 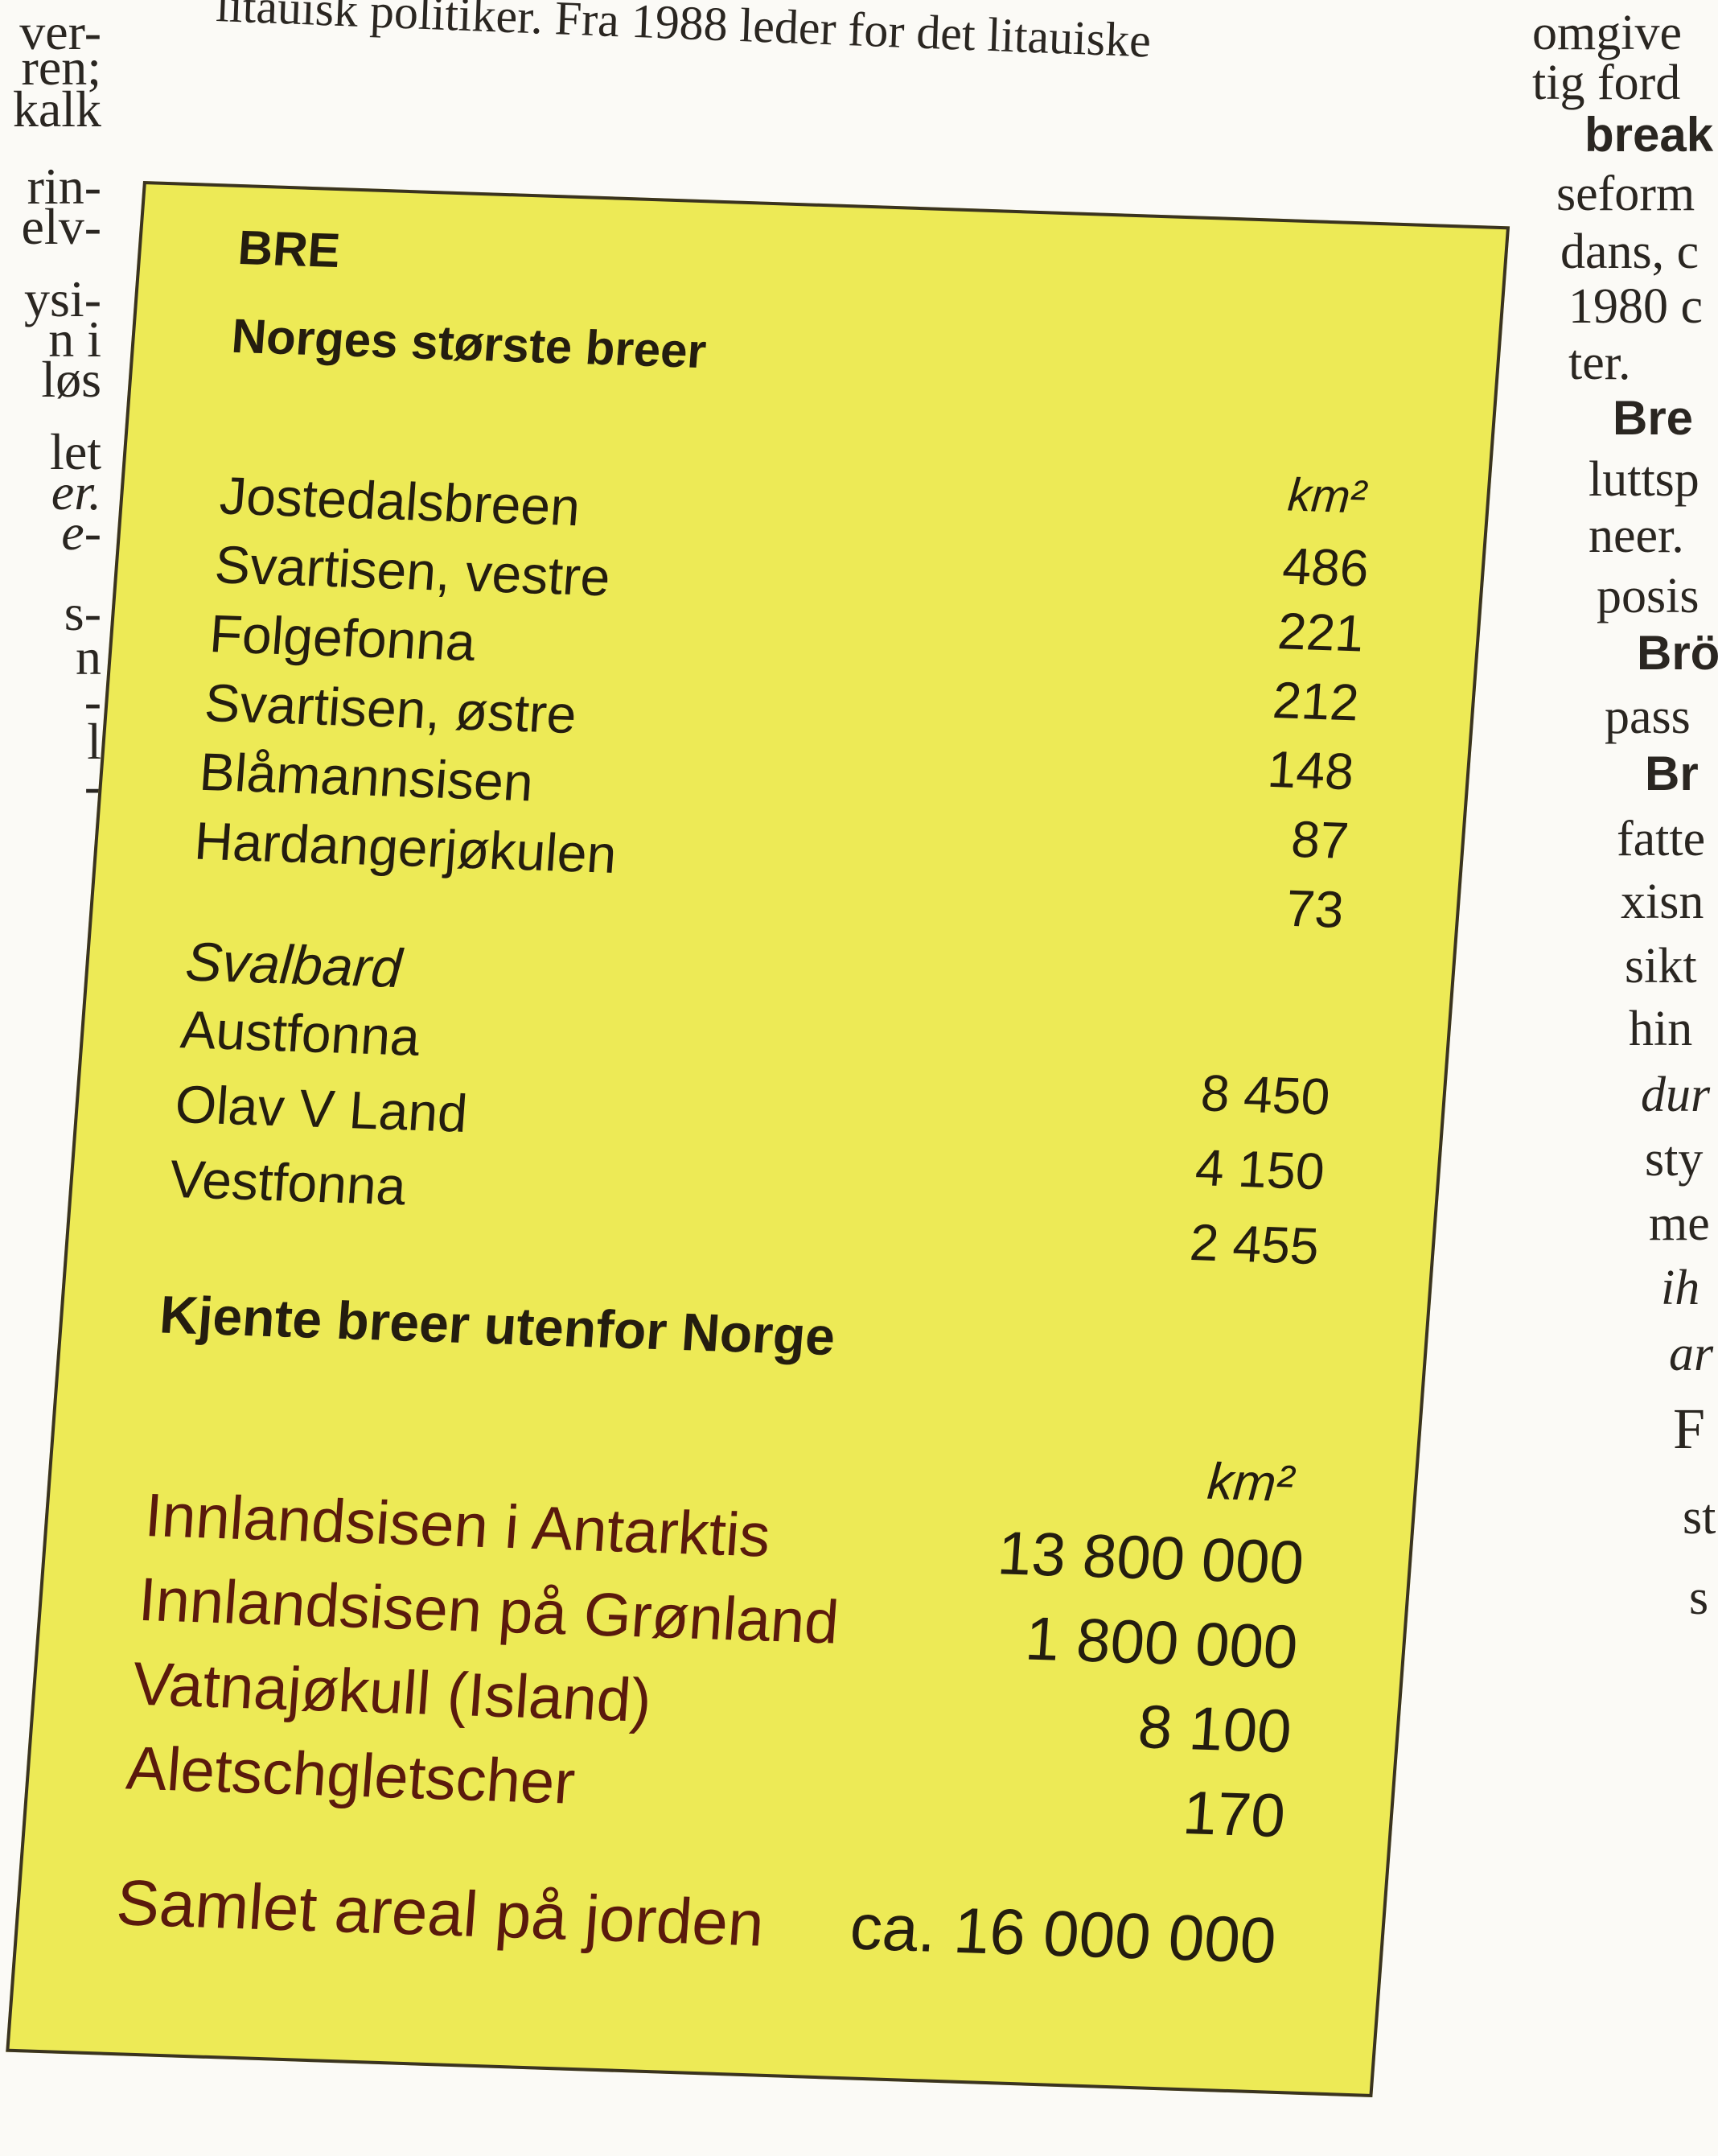 I want to click on right-fragment: posis, so click(x=1648, y=596).